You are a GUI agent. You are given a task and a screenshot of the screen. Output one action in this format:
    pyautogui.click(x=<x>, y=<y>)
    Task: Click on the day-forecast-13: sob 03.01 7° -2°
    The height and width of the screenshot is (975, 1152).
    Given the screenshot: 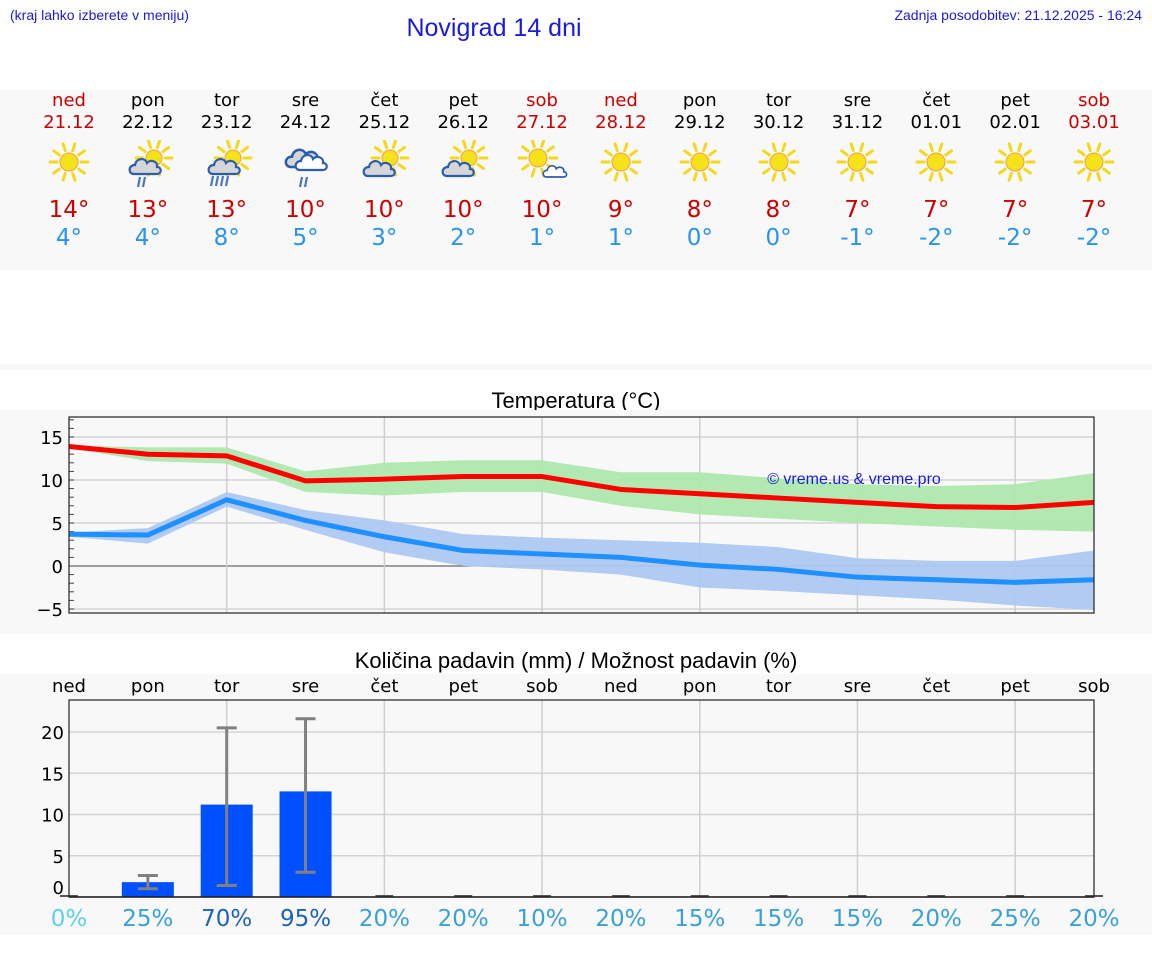 What is the action you would take?
    pyautogui.click(x=1094, y=171)
    